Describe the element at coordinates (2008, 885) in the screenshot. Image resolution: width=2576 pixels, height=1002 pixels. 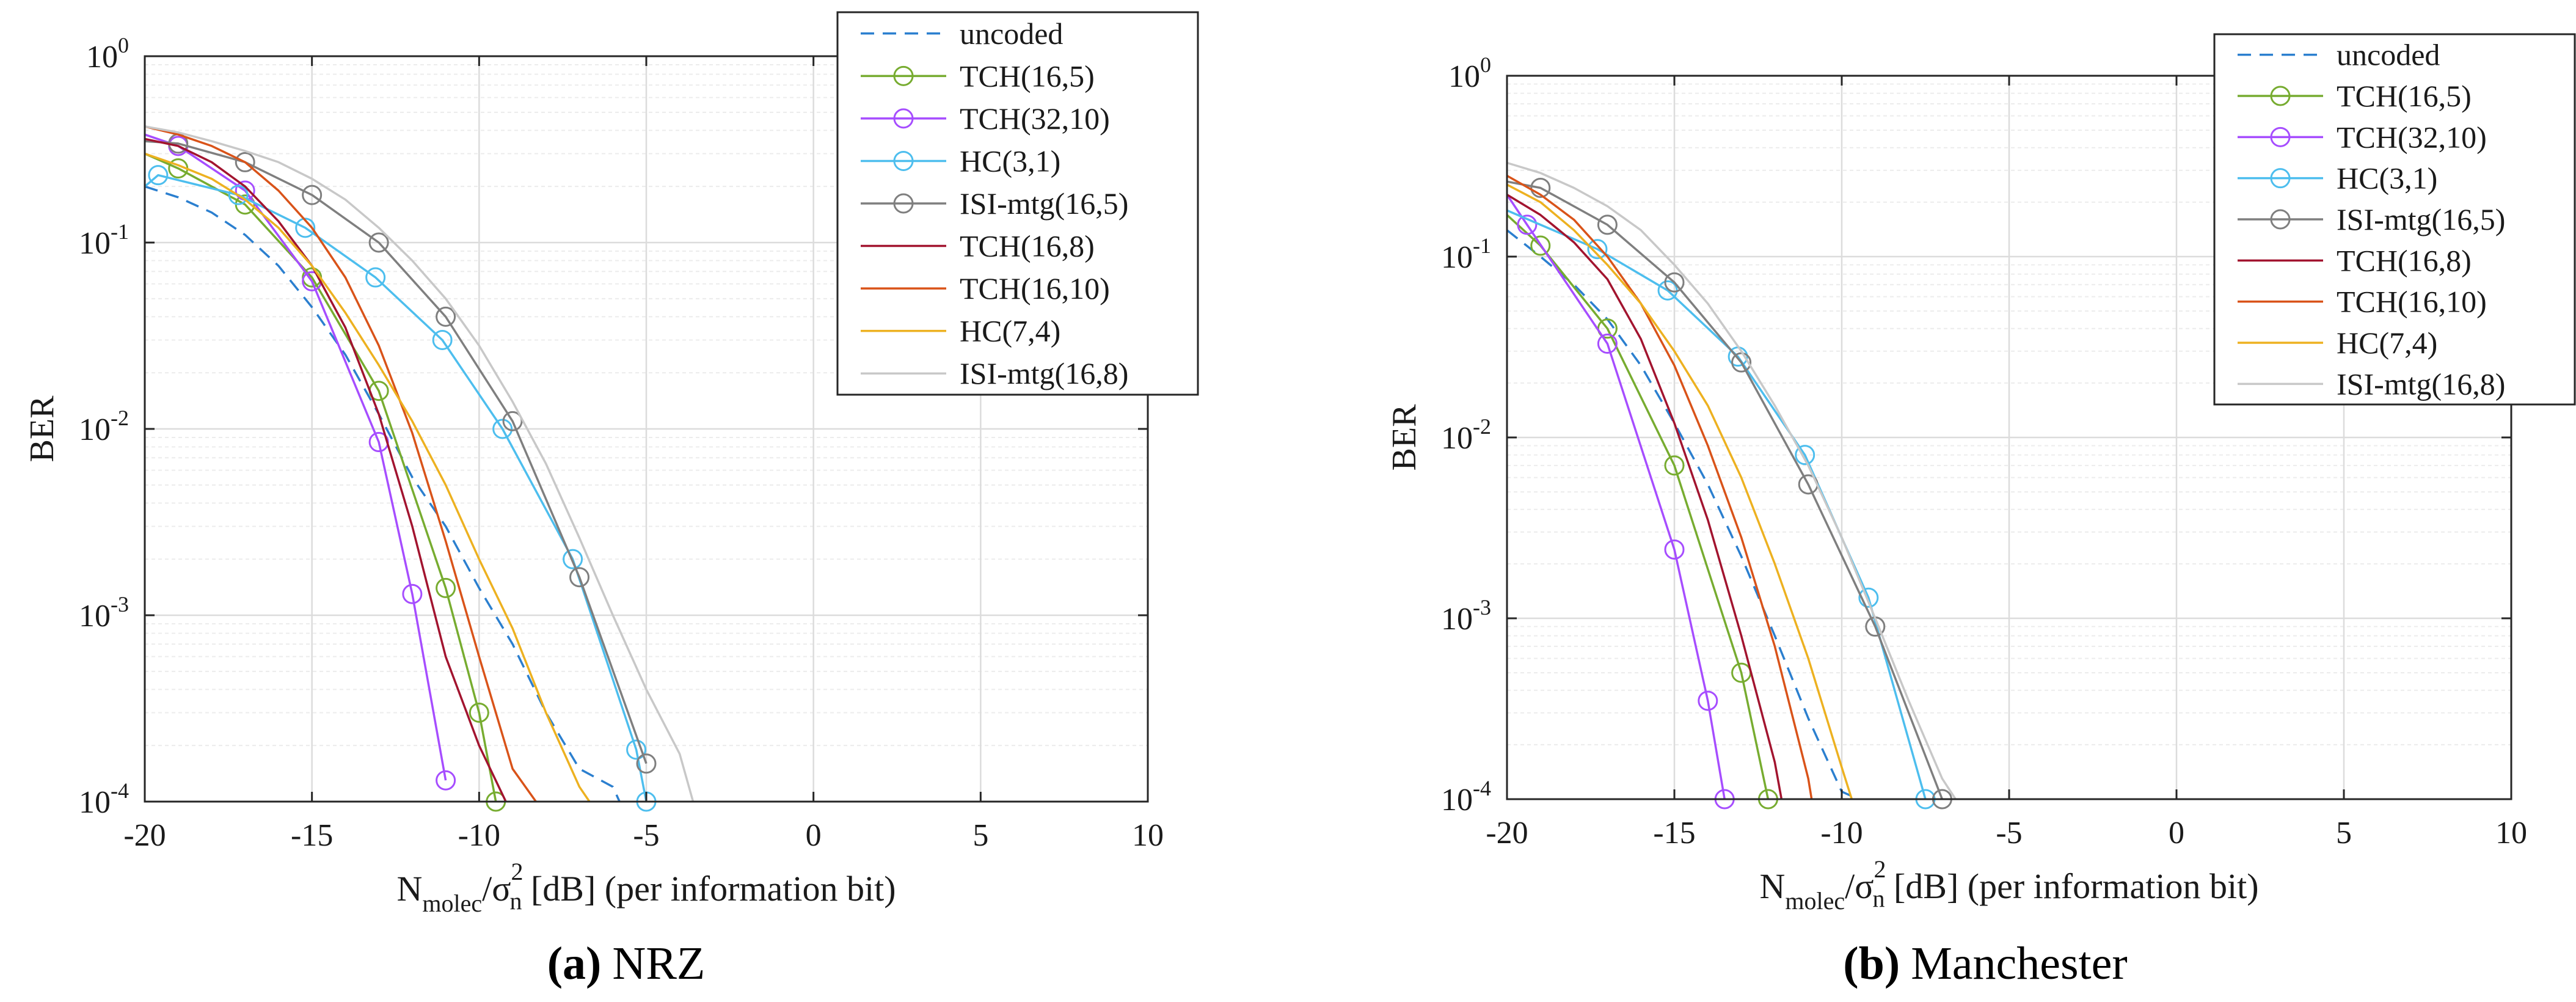
I see `x-axis-label: Nmolec/σ2 n [dB] (per information bit)` at that location.